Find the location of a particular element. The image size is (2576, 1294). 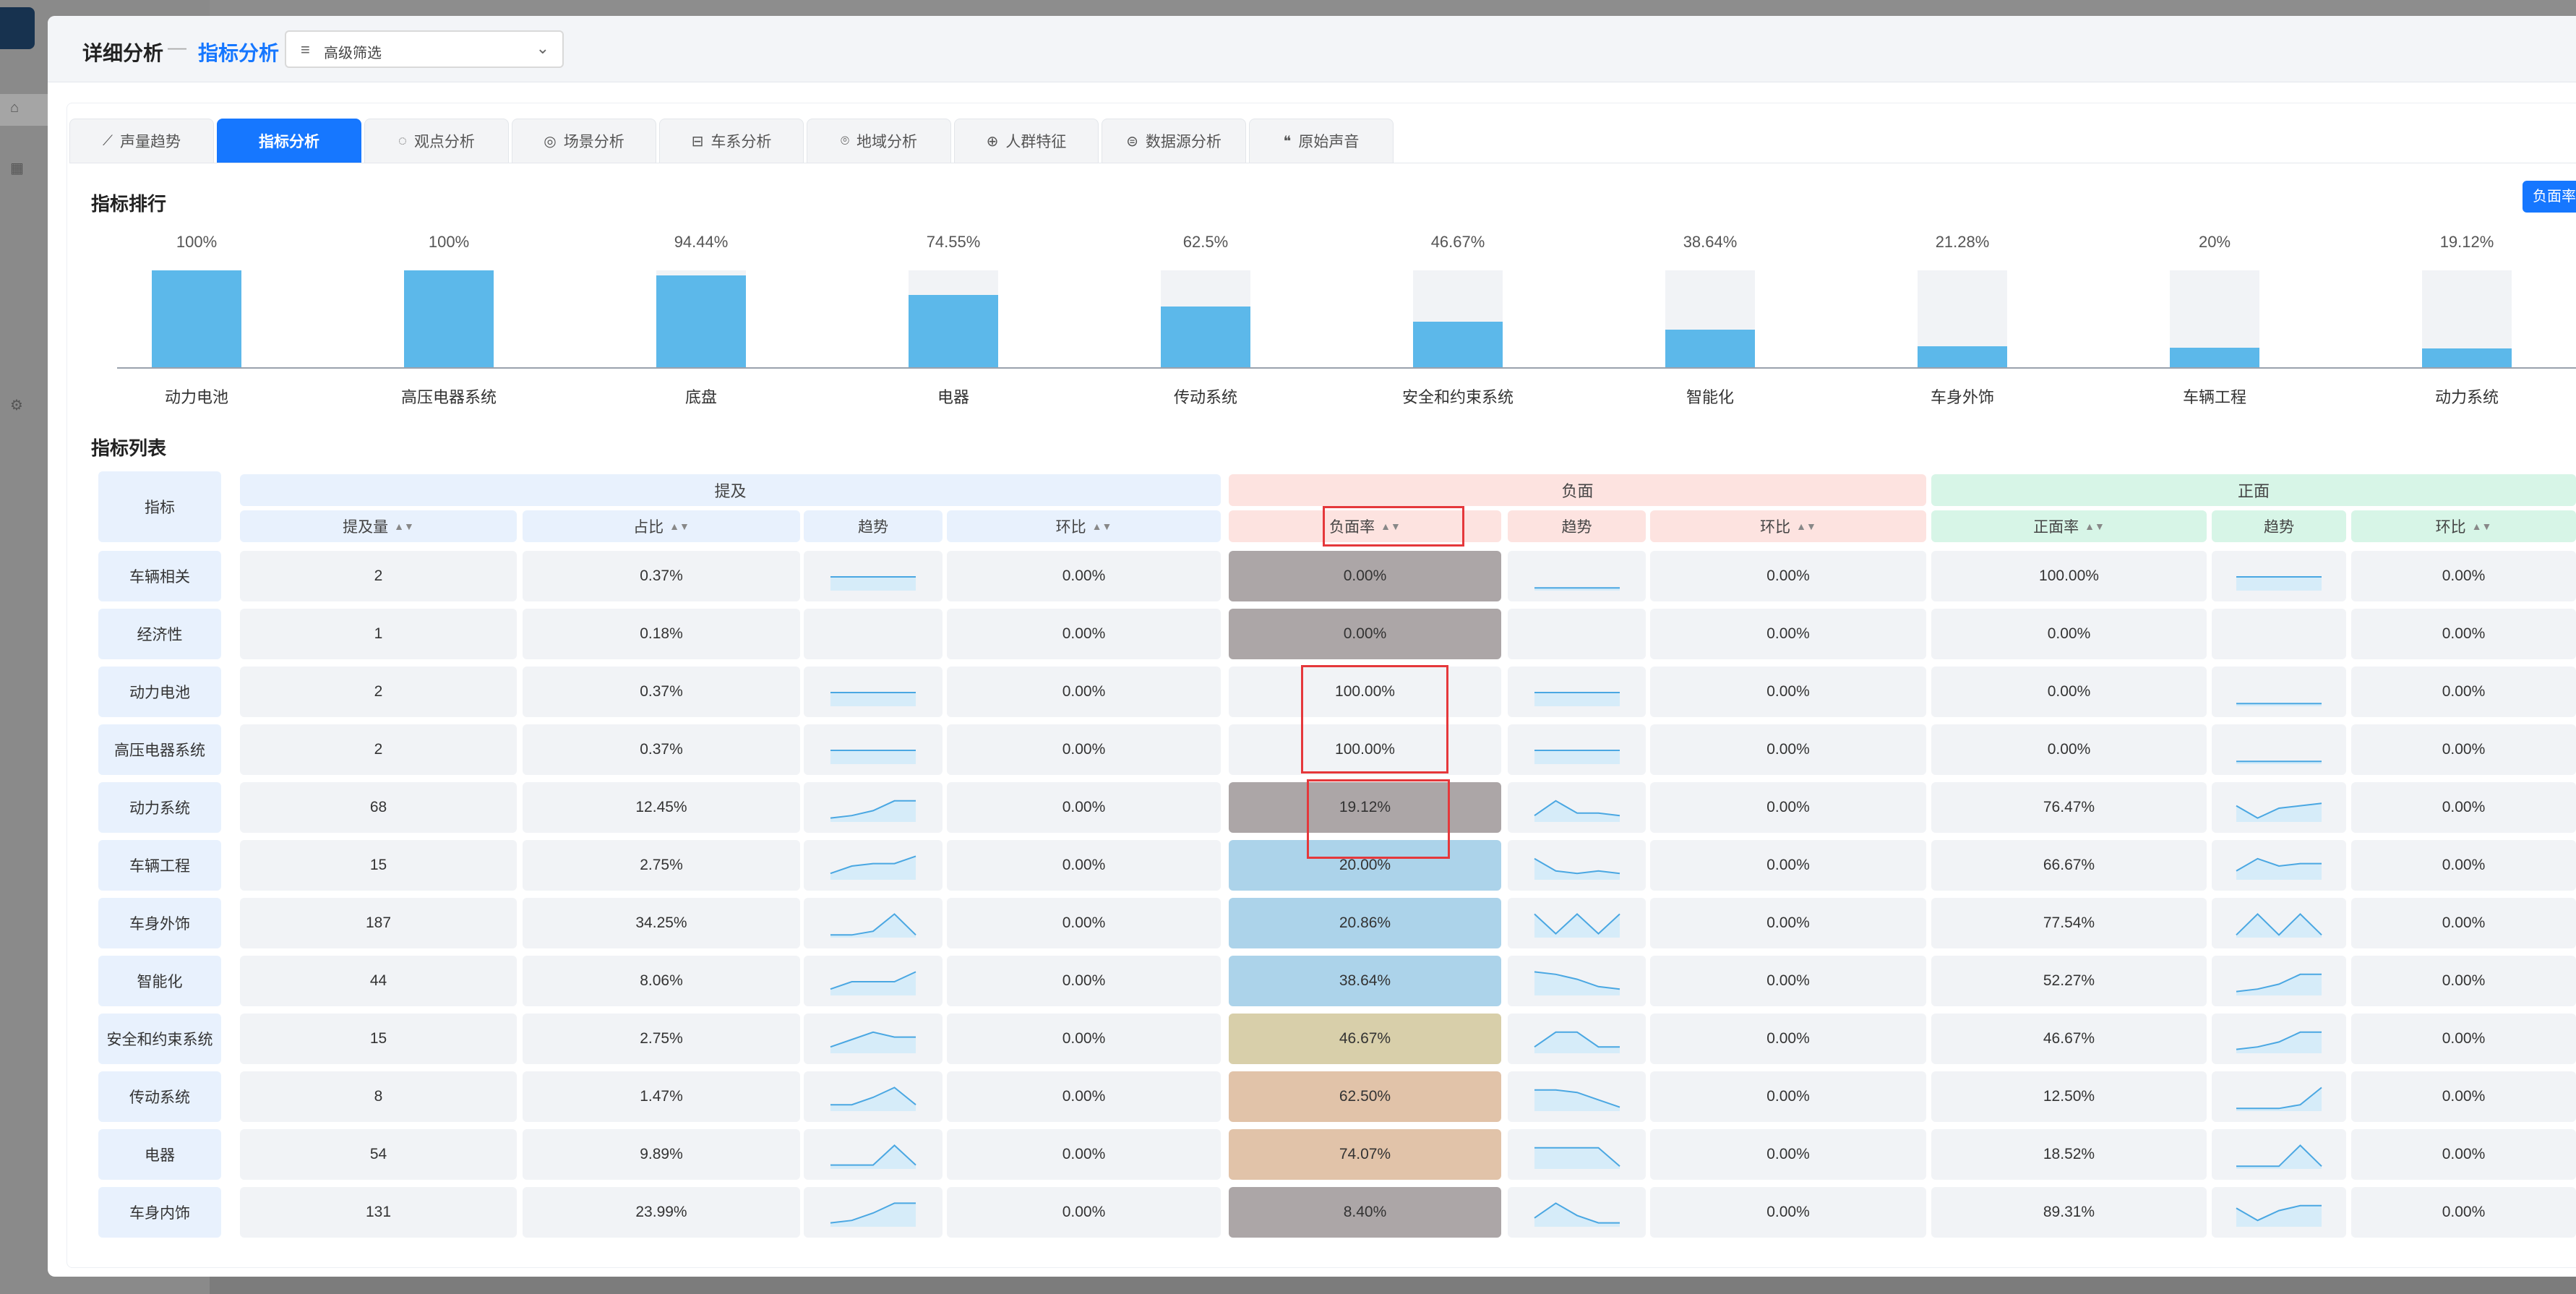

background-window-strip is located at coordinates (1288, 8).